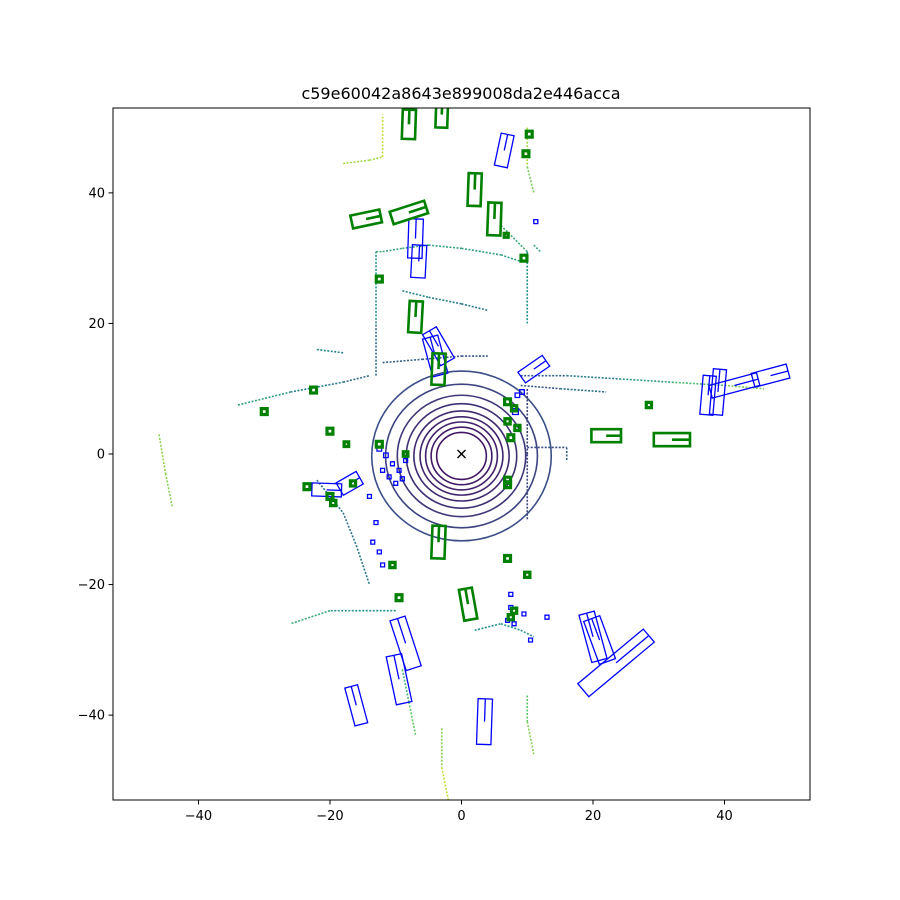  I want to click on ego-vehicle-marker, so click(461, 454).